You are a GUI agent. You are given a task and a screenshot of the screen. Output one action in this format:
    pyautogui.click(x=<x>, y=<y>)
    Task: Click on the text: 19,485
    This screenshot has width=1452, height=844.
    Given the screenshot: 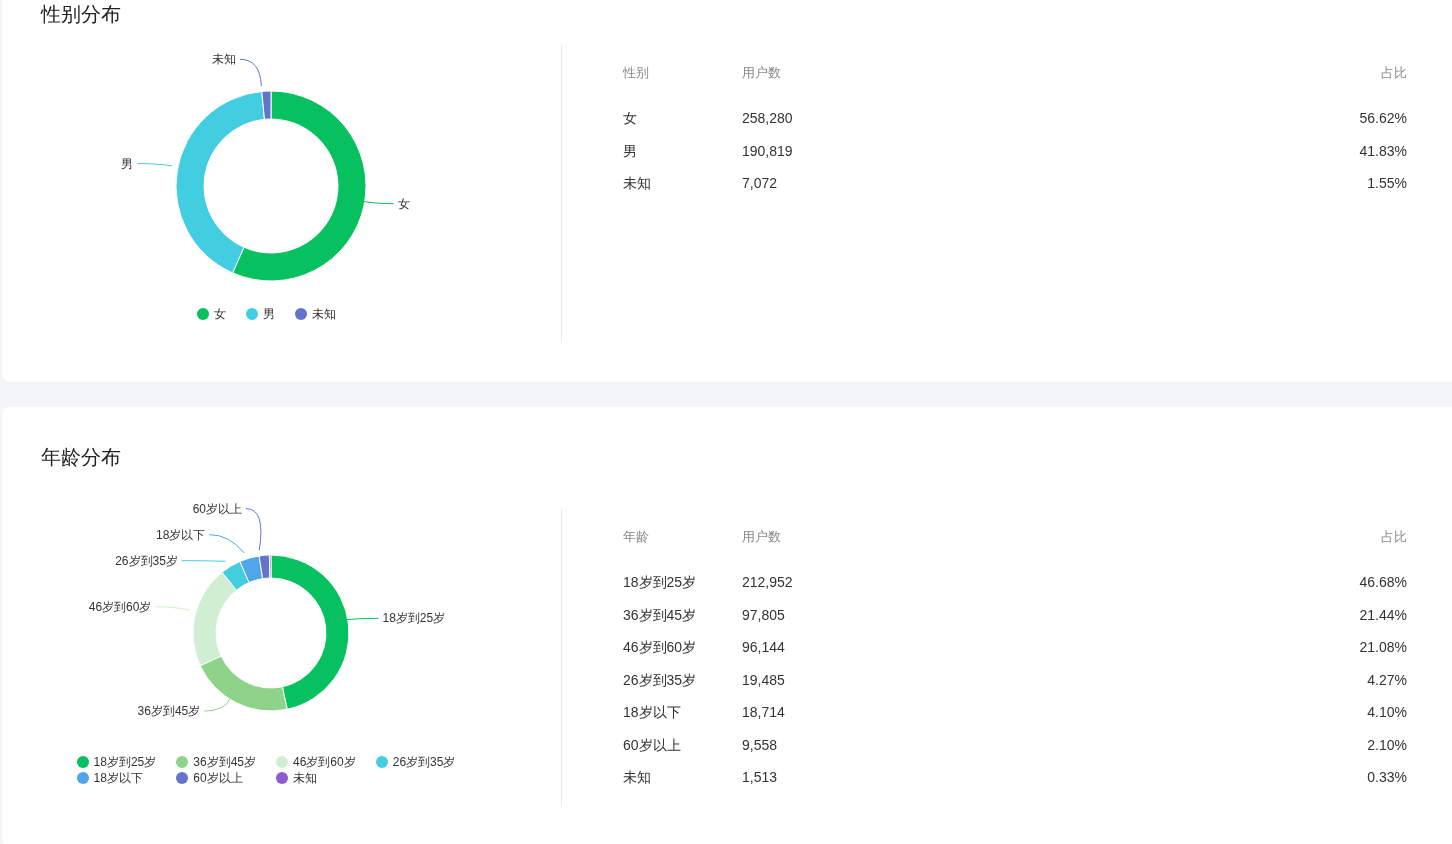 What is the action you would take?
    pyautogui.click(x=763, y=679)
    